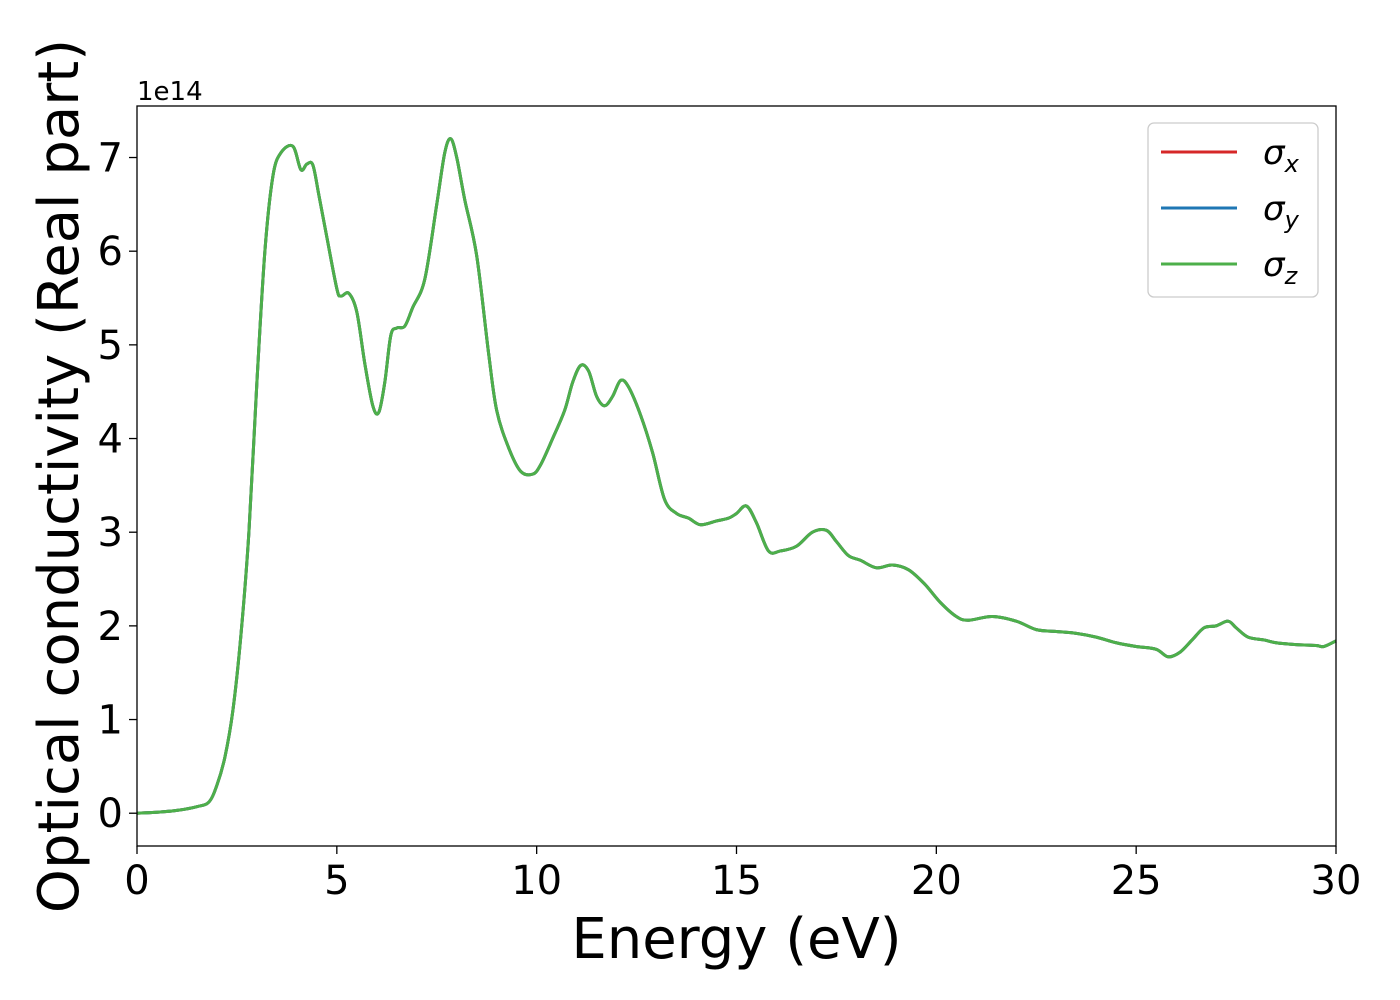  I want to click on x-tick-label: 10, so click(536, 881).